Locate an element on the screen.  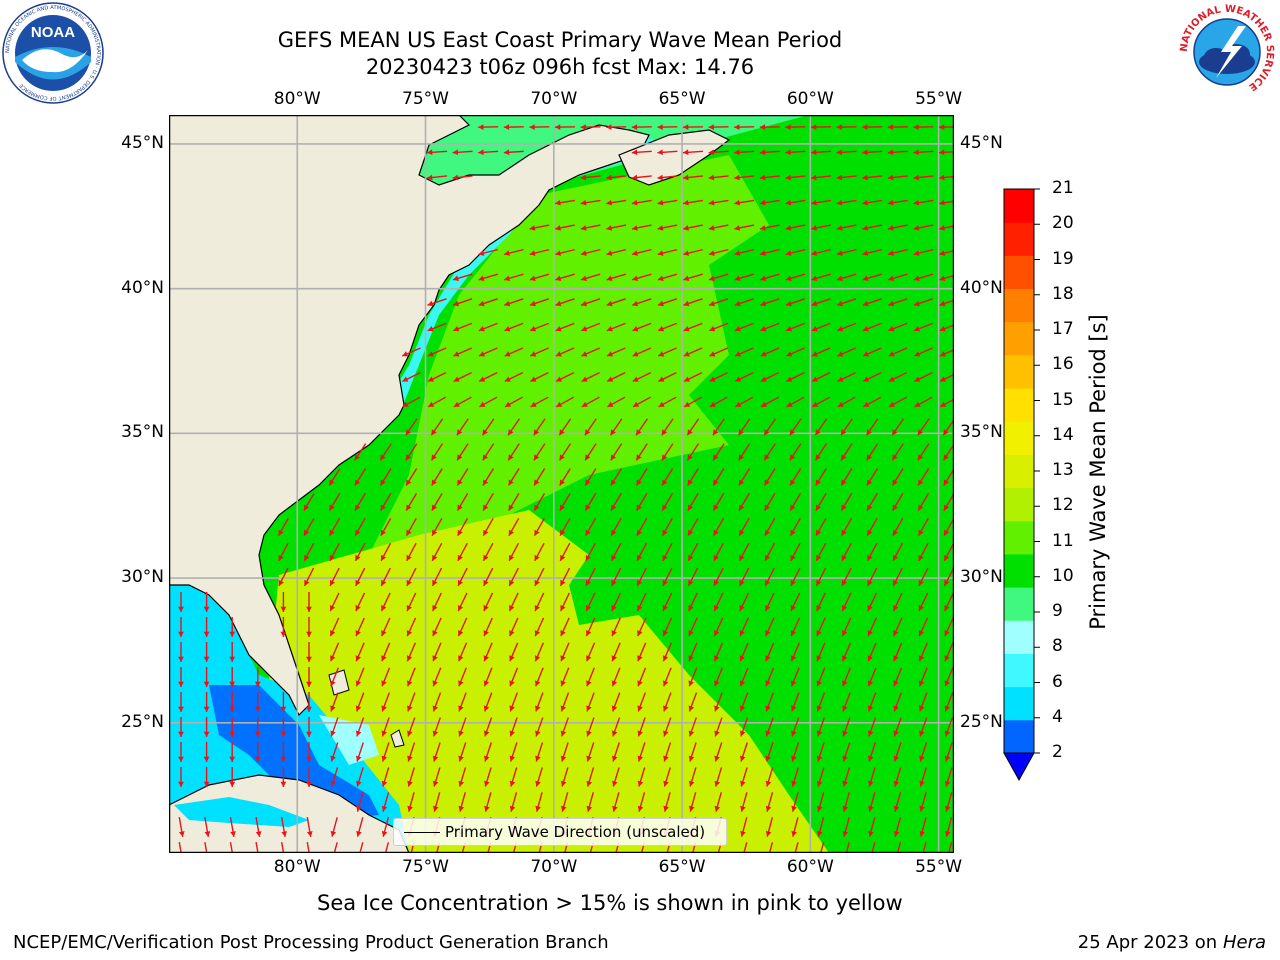
lon-tick-top: 55°W is located at coordinates (939, 99).